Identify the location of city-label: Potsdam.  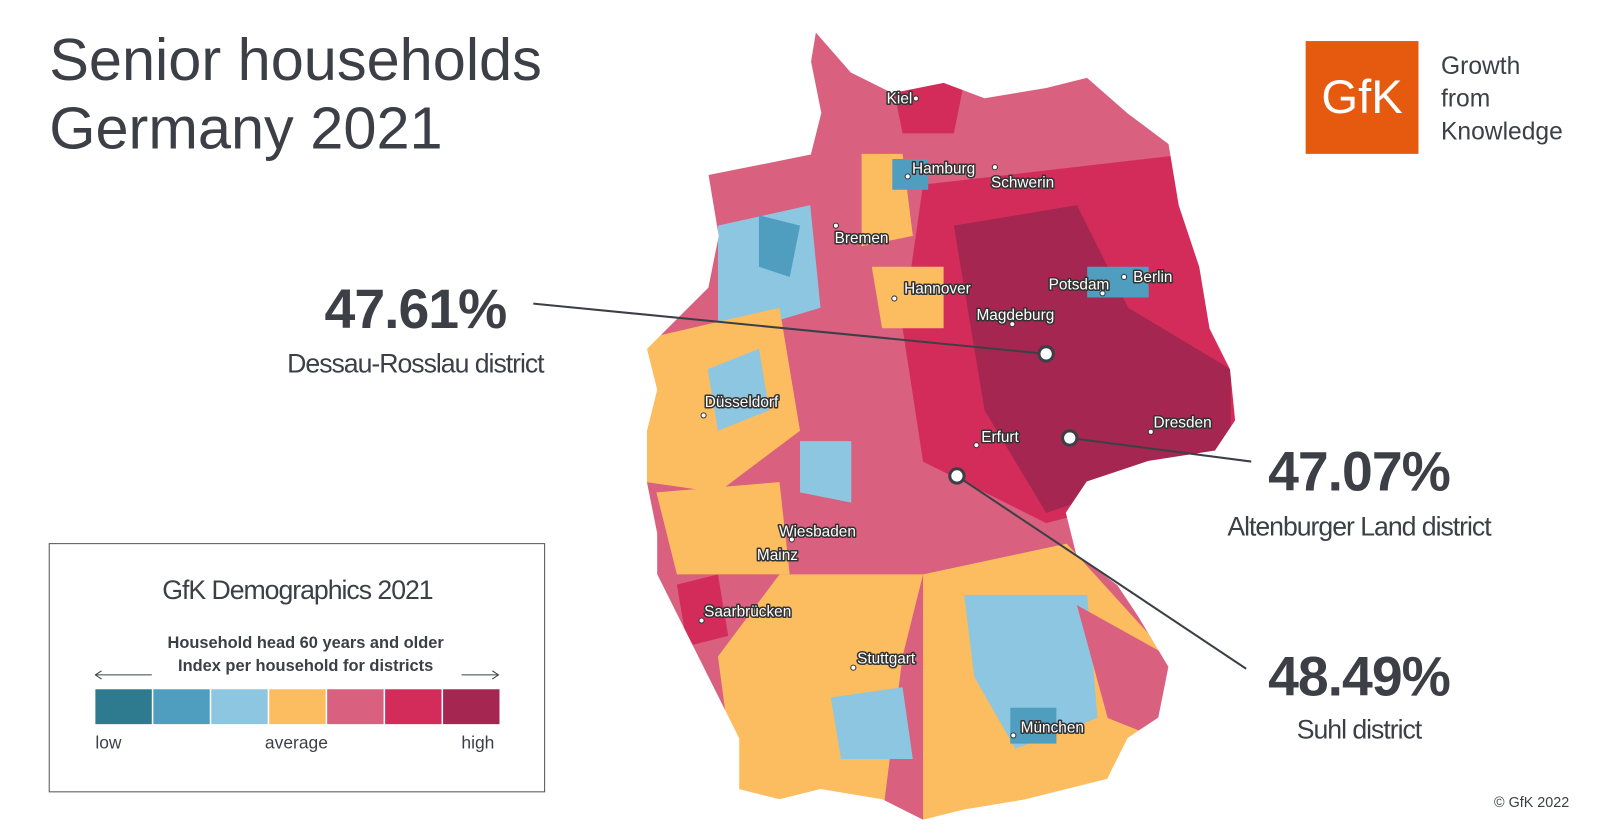
(1079, 284).